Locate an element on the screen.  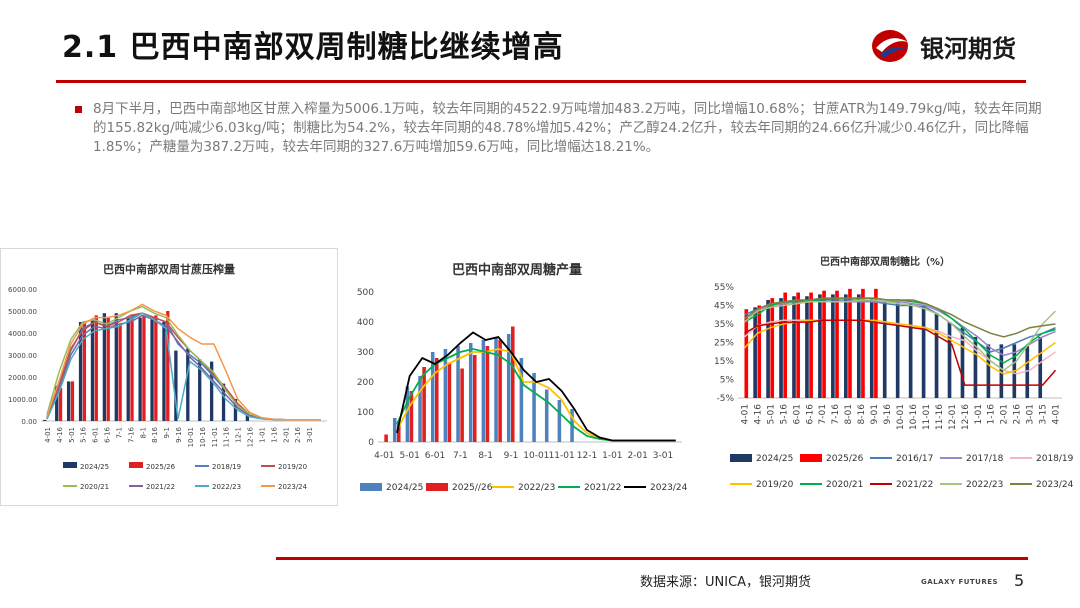
x-tick-label: 10-16 is located at coordinates (914, 417).